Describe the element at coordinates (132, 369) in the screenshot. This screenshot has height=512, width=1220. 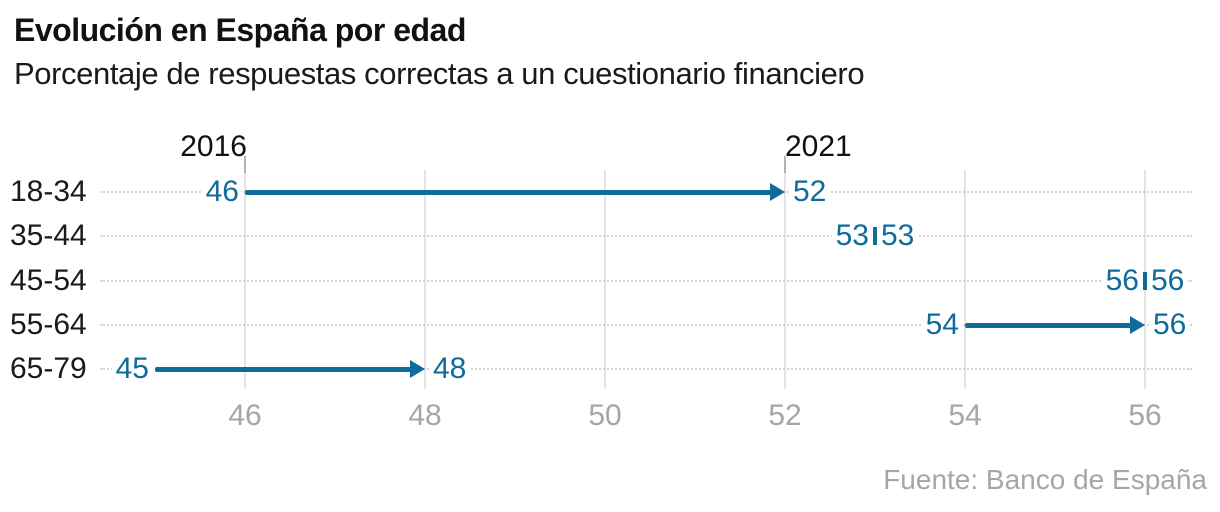
I see `value-label-start: 45` at that location.